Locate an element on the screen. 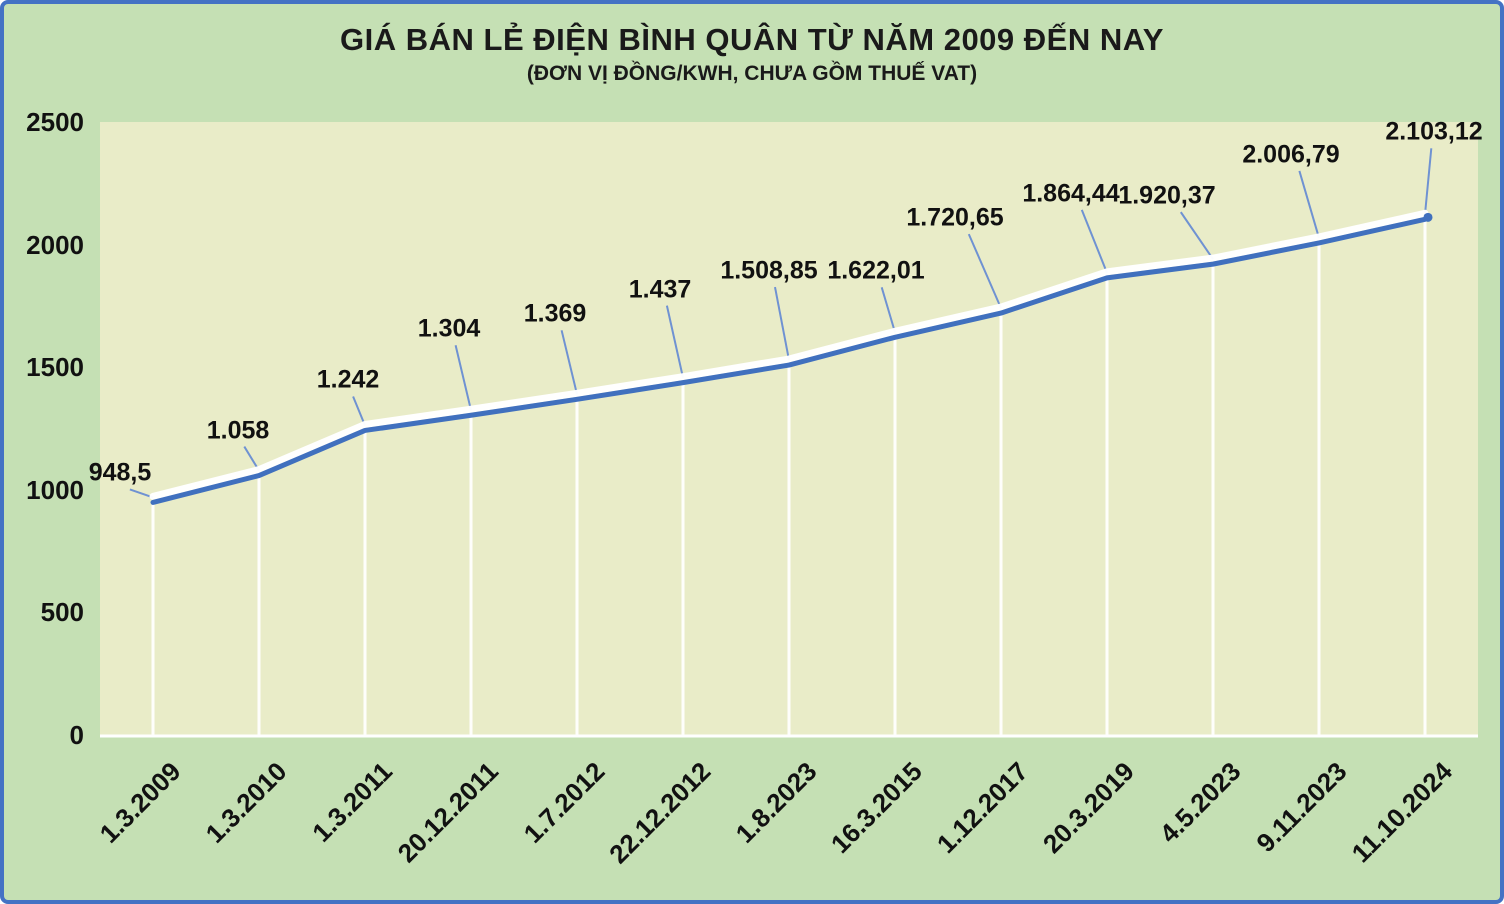 Image resolution: width=1504 pixels, height=904 pixels. end-marker-dot is located at coordinates (1428, 217).